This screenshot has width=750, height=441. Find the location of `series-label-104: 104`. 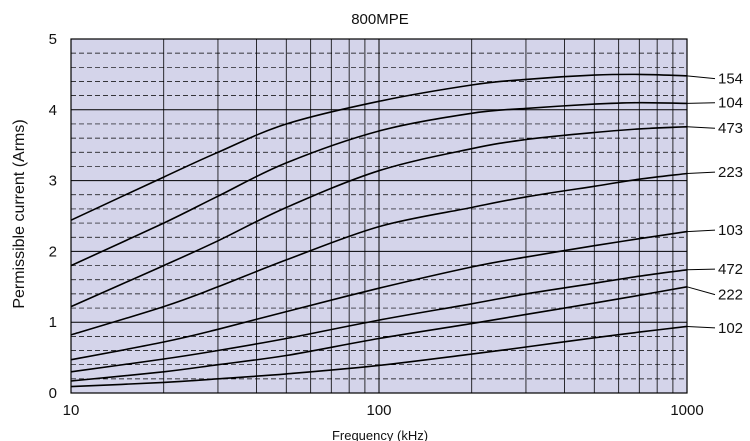

series-label-104: 104 is located at coordinates (730, 103).